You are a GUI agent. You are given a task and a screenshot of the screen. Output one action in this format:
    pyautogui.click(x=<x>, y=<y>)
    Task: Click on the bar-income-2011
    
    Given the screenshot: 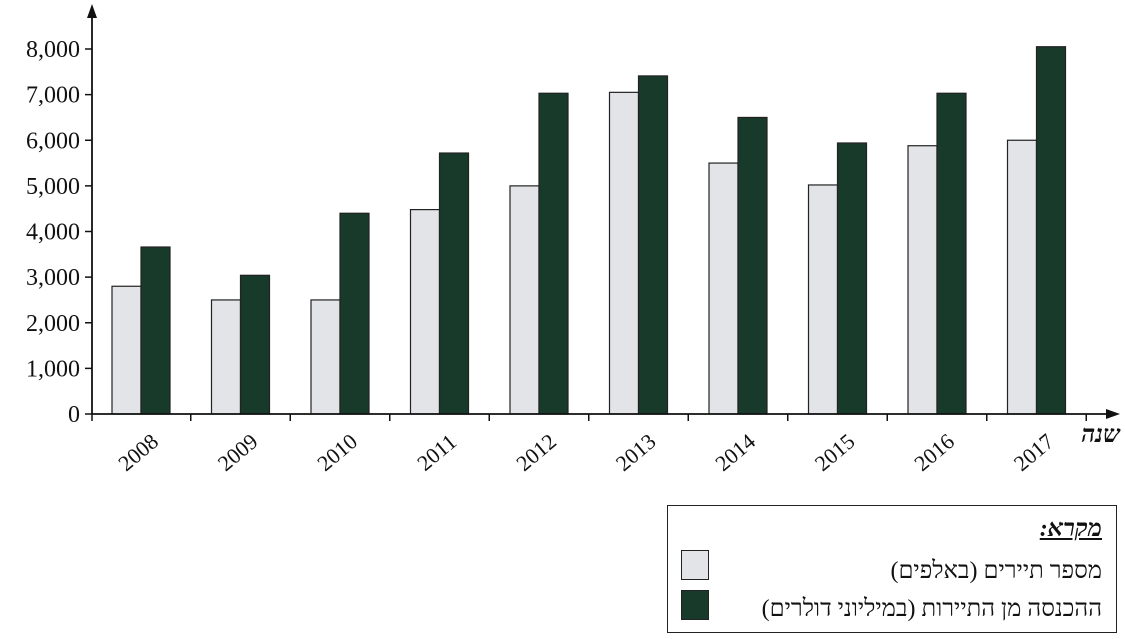 What is the action you would take?
    pyautogui.click(x=454, y=283)
    